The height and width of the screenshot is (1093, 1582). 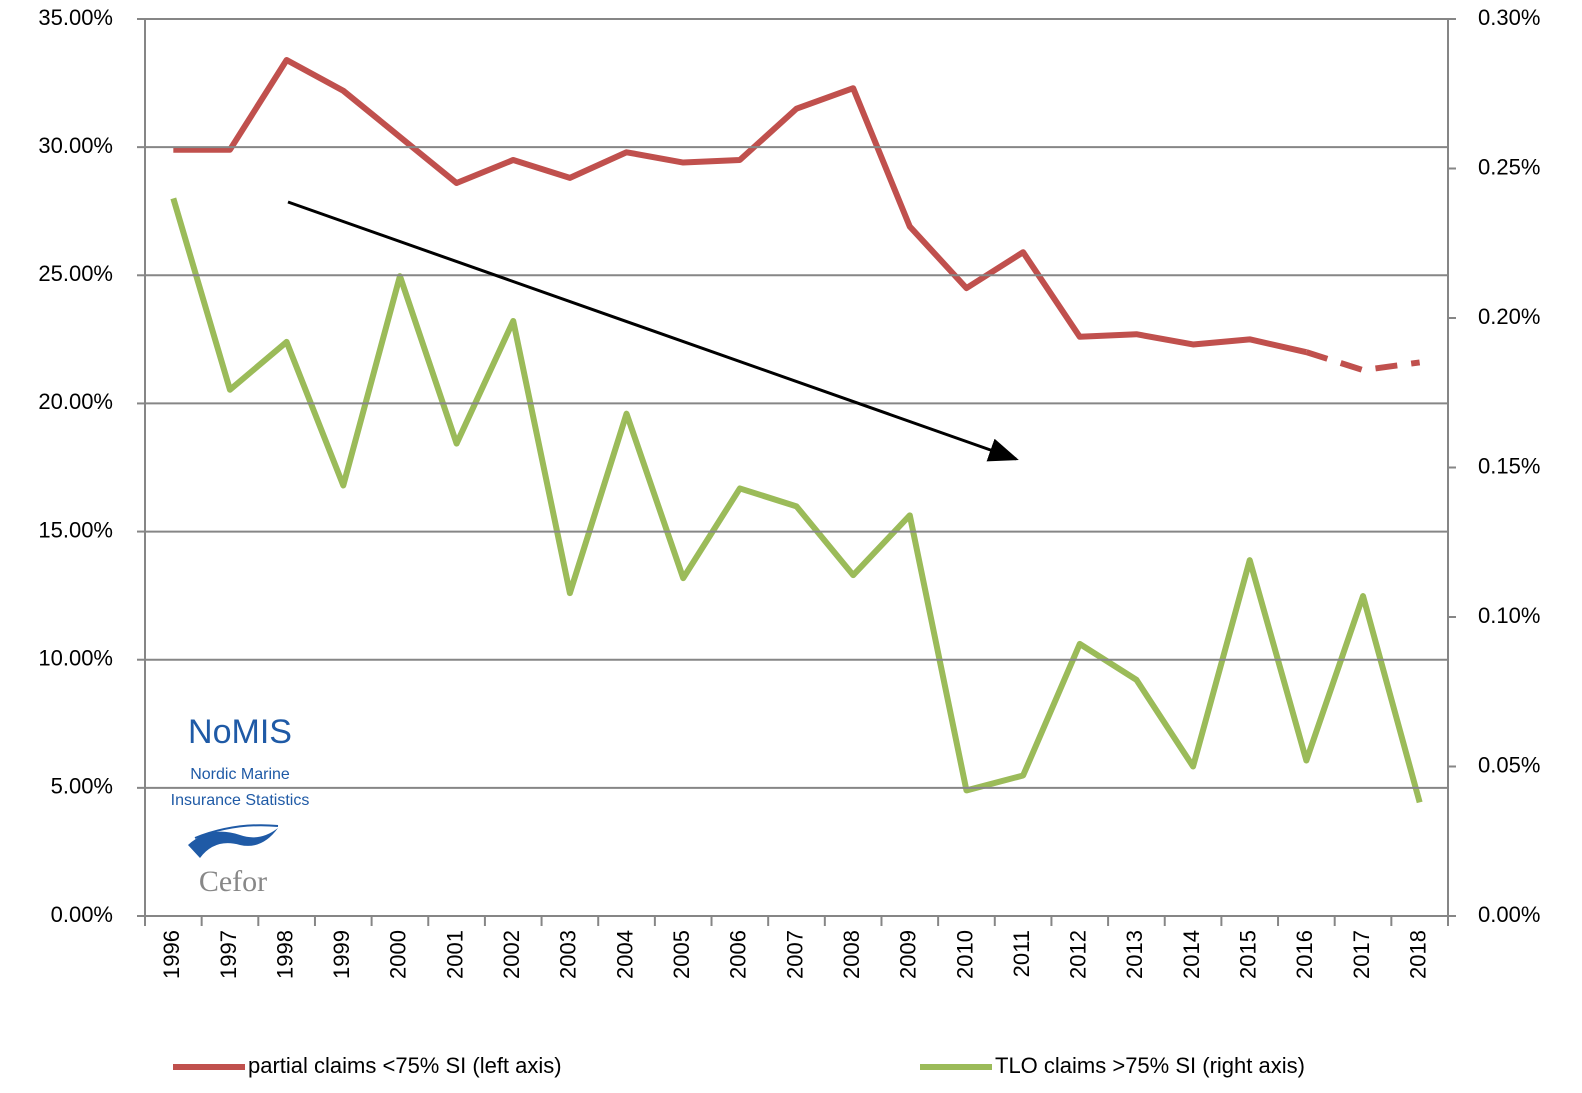 What do you see at coordinates (75, 145) in the screenshot?
I see `y-tick-label: 30.00%` at bounding box center [75, 145].